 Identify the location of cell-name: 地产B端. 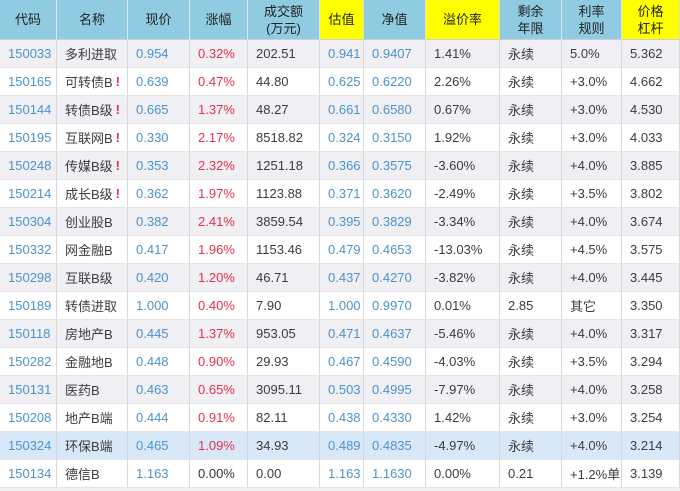
(92, 418).